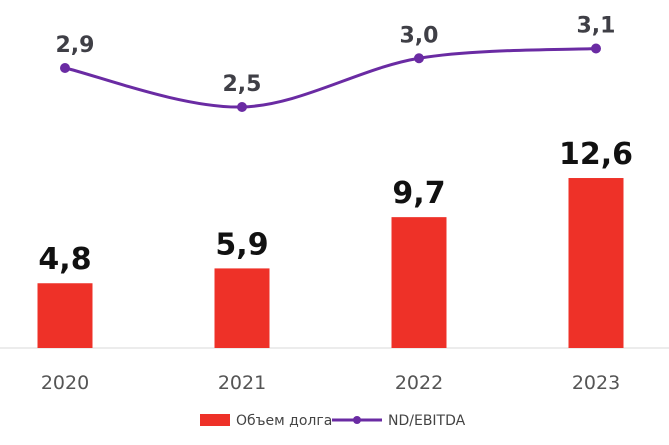 The height and width of the screenshot is (445, 669). I want to click on bar-2022, so click(419, 282).